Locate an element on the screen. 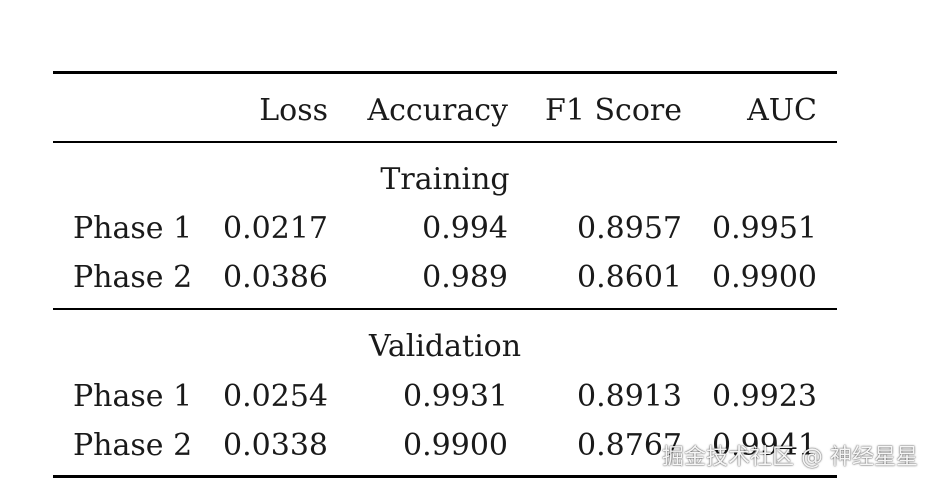 The width and height of the screenshot is (934, 488). cell-accuracy: 0.989 is located at coordinates (465, 277).